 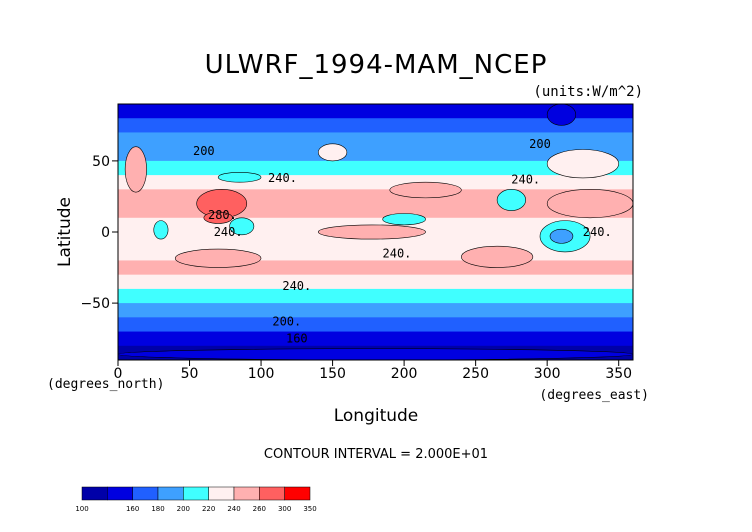 What do you see at coordinates (95, 304) in the screenshot?
I see `y-tick-label: −50` at bounding box center [95, 304].